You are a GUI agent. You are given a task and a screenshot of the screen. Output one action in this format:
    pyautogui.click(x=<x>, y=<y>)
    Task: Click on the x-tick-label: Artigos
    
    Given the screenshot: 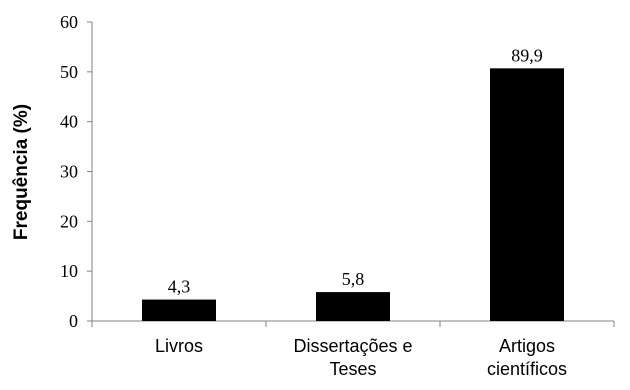 What is the action you would take?
    pyautogui.click(x=527, y=346)
    